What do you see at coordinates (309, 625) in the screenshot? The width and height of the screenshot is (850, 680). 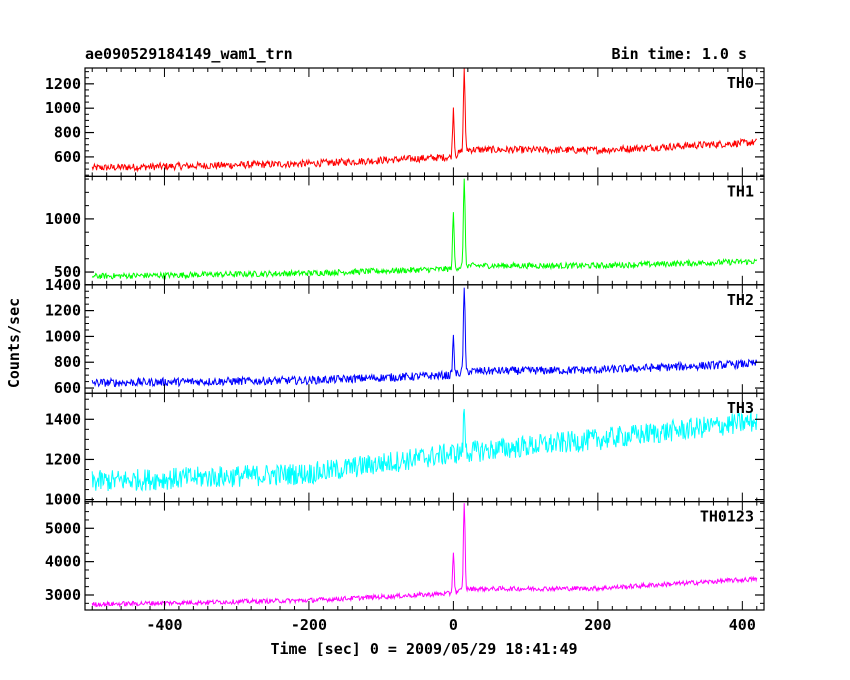 I see `x-tick-label: -200` at bounding box center [309, 625].